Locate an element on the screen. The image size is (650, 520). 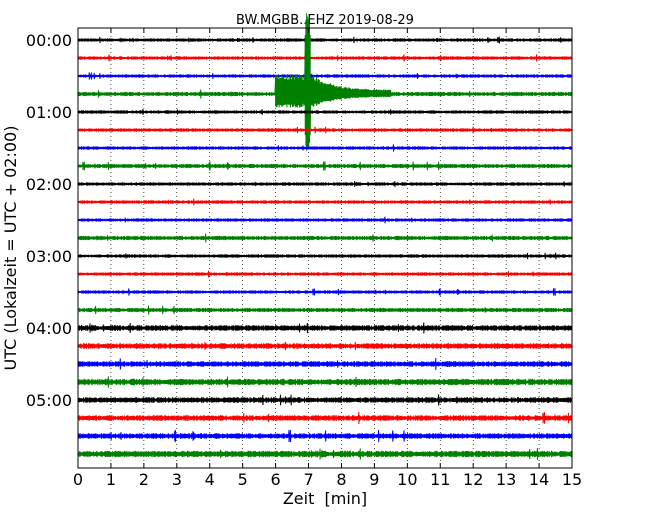
x-tick-label: 6 is located at coordinates (276, 479).